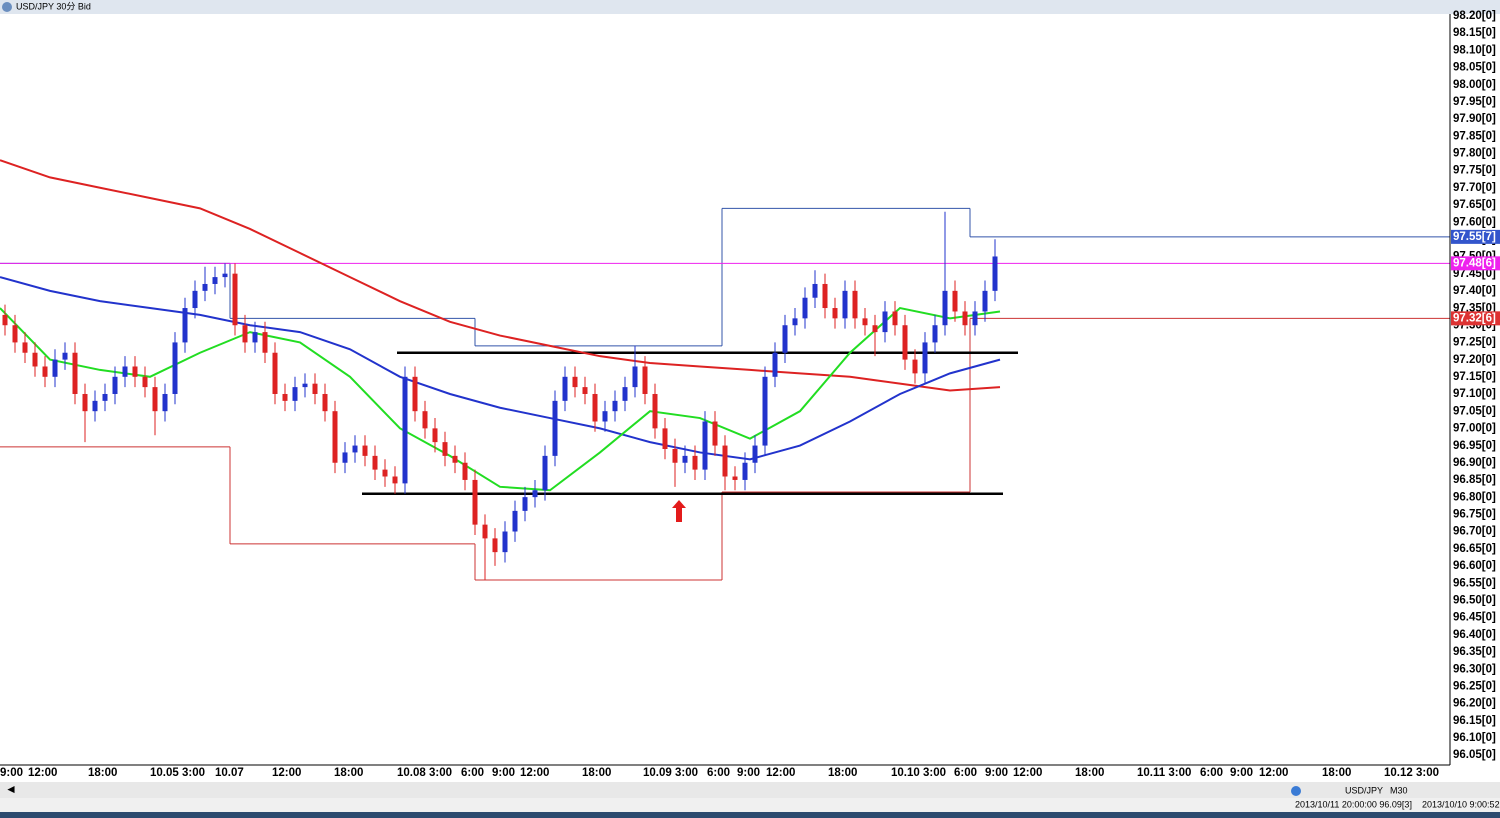  What do you see at coordinates (1296, 791) in the screenshot?
I see `play-button` at bounding box center [1296, 791].